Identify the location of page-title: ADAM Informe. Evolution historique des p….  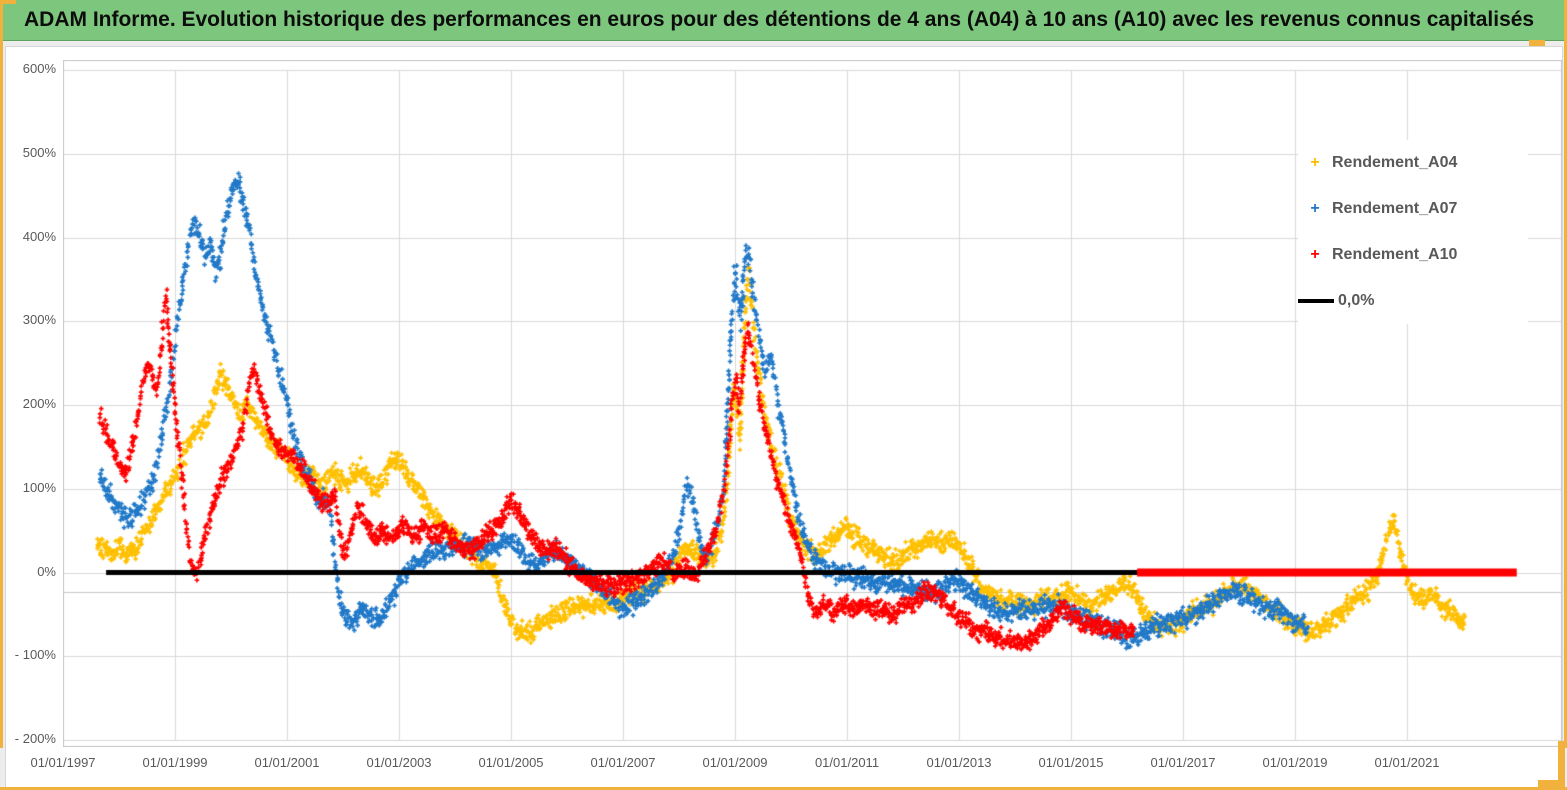
(779, 19).